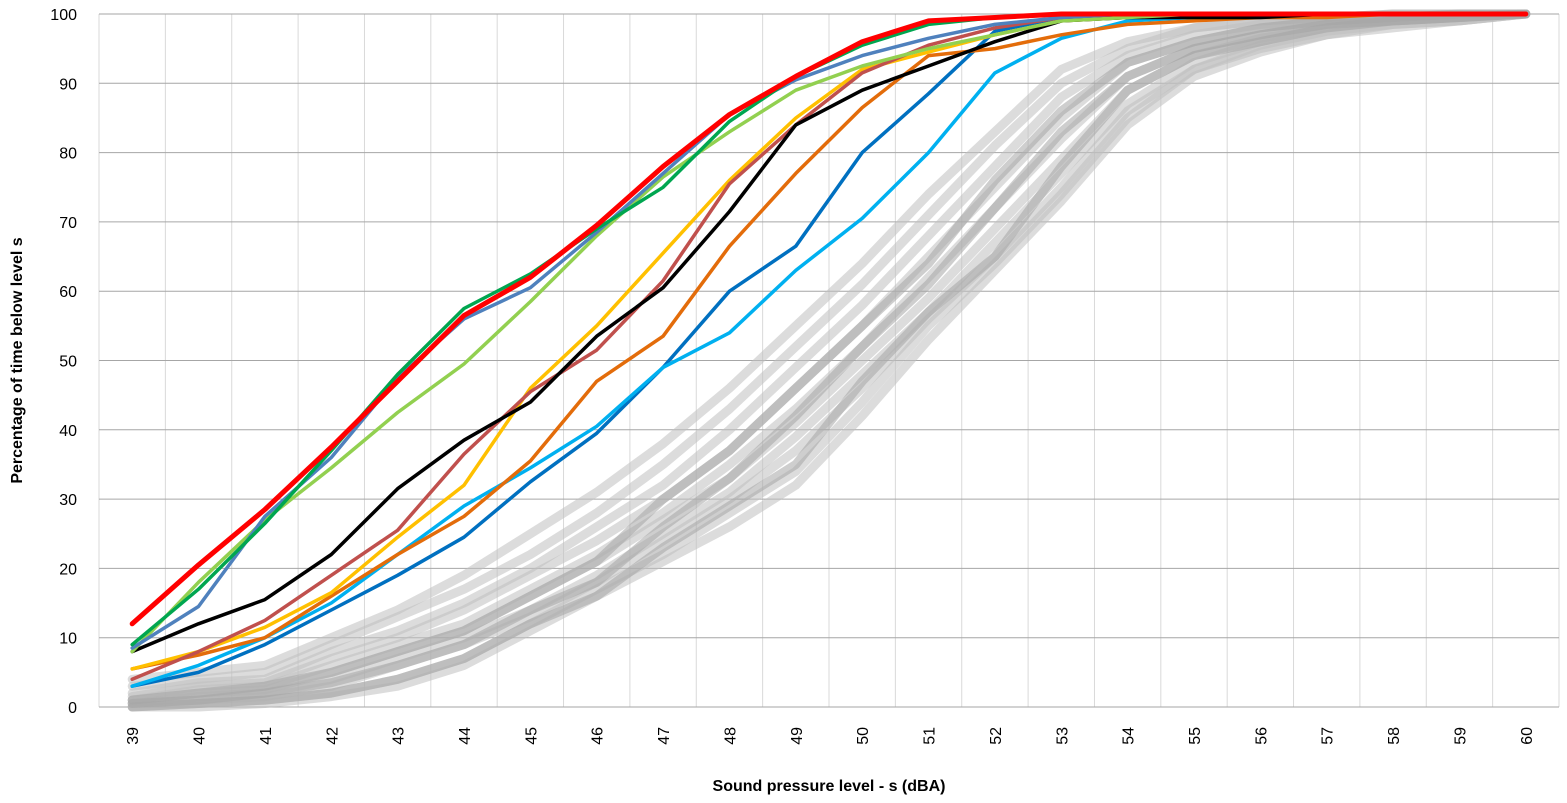 Image resolution: width=1567 pixels, height=803 pixels. I want to click on y-tick-label: 90, so click(68, 84).